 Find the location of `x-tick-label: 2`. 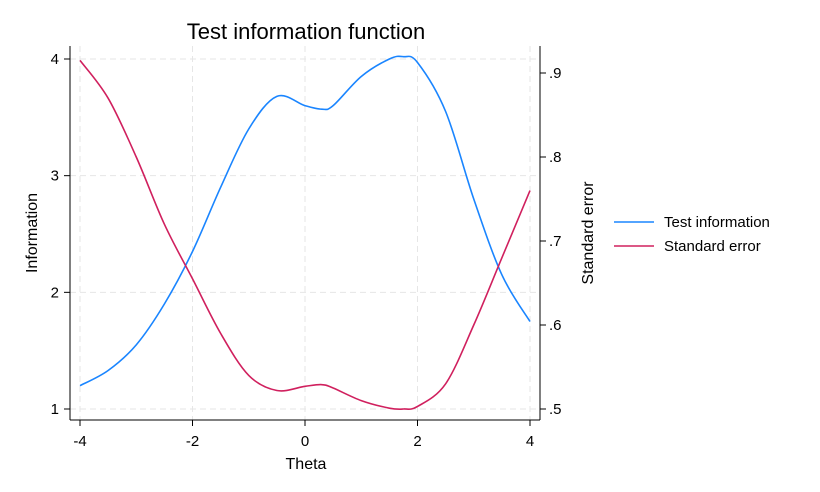

x-tick-label: 2 is located at coordinates (417, 441).